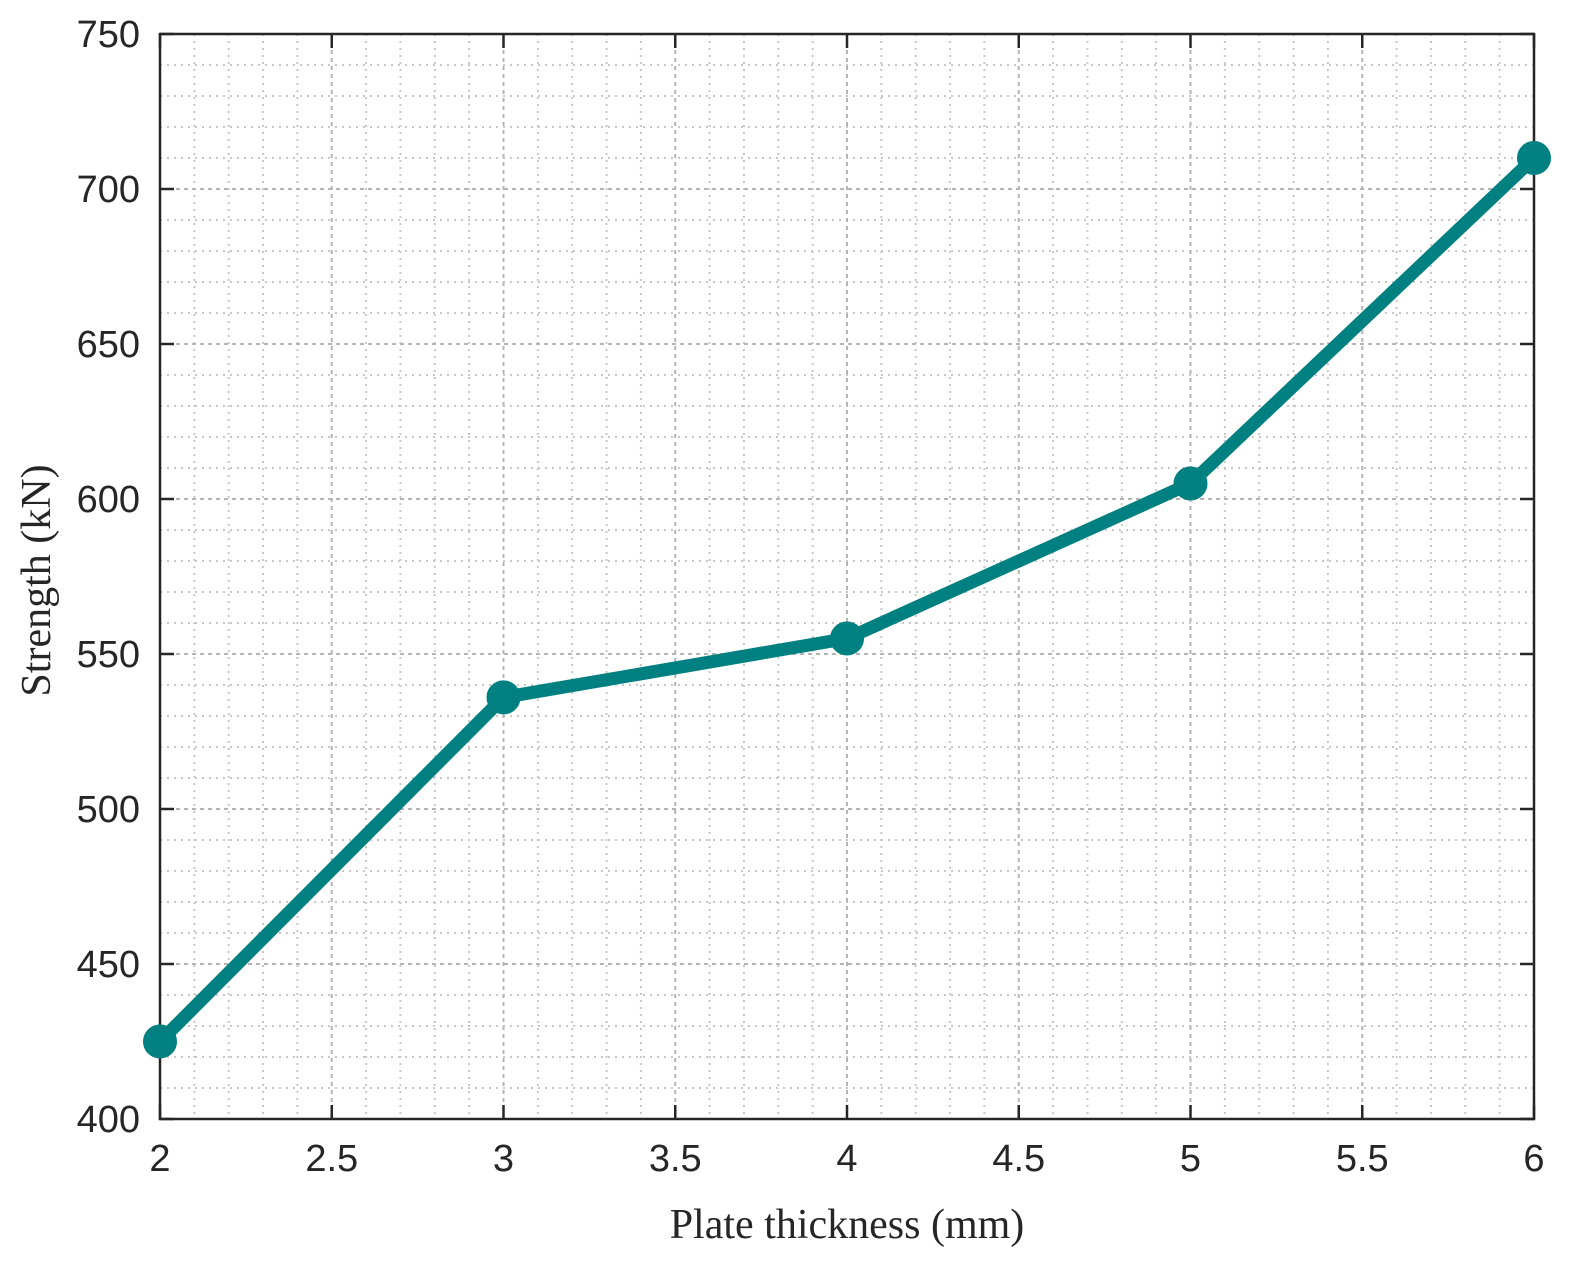 Image resolution: width=1592 pixels, height=1282 pixels. I want to click on y-tick-labels: 400 450 500 550 600 650 700 750, so click(108, 577).